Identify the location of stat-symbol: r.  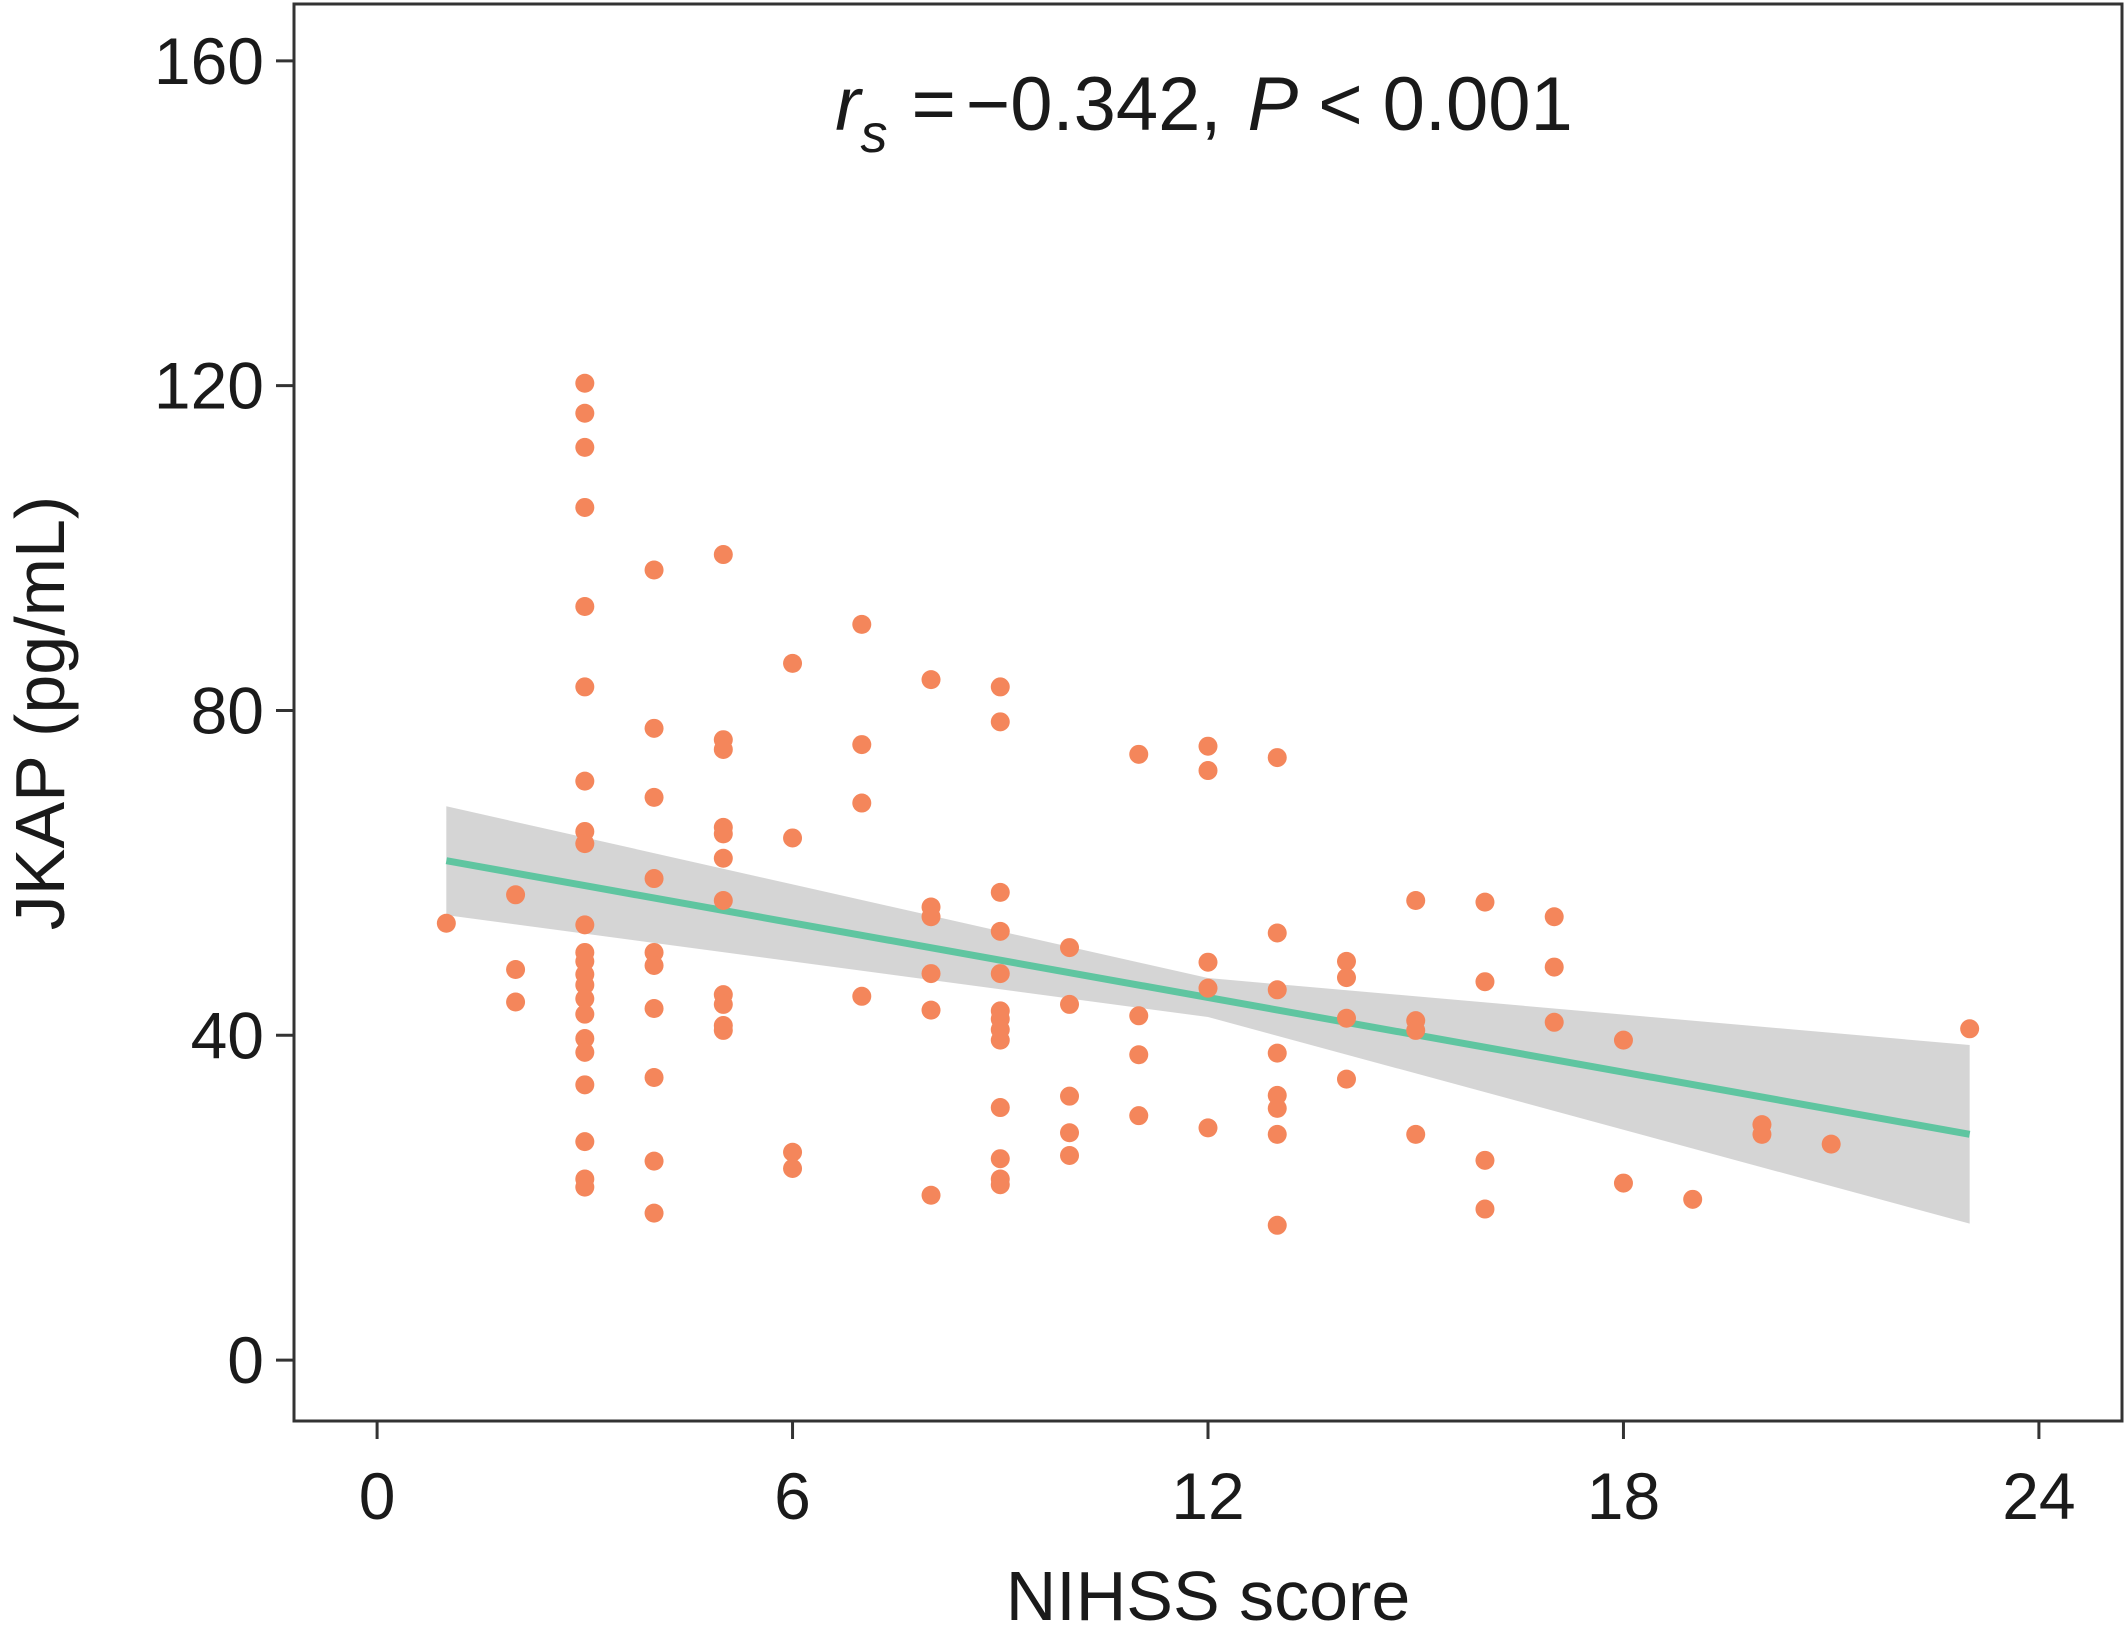
(849, 104).